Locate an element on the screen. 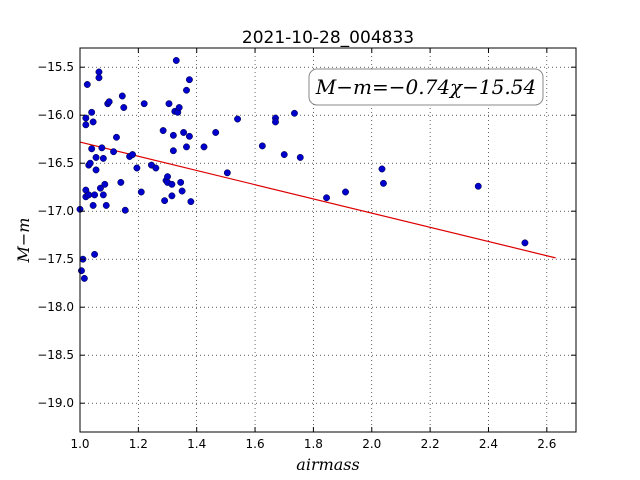 Image resolution: width=640 pixels, height=480 pixels. y-tick-label: −16.5 is located at coordinates (55, 163).